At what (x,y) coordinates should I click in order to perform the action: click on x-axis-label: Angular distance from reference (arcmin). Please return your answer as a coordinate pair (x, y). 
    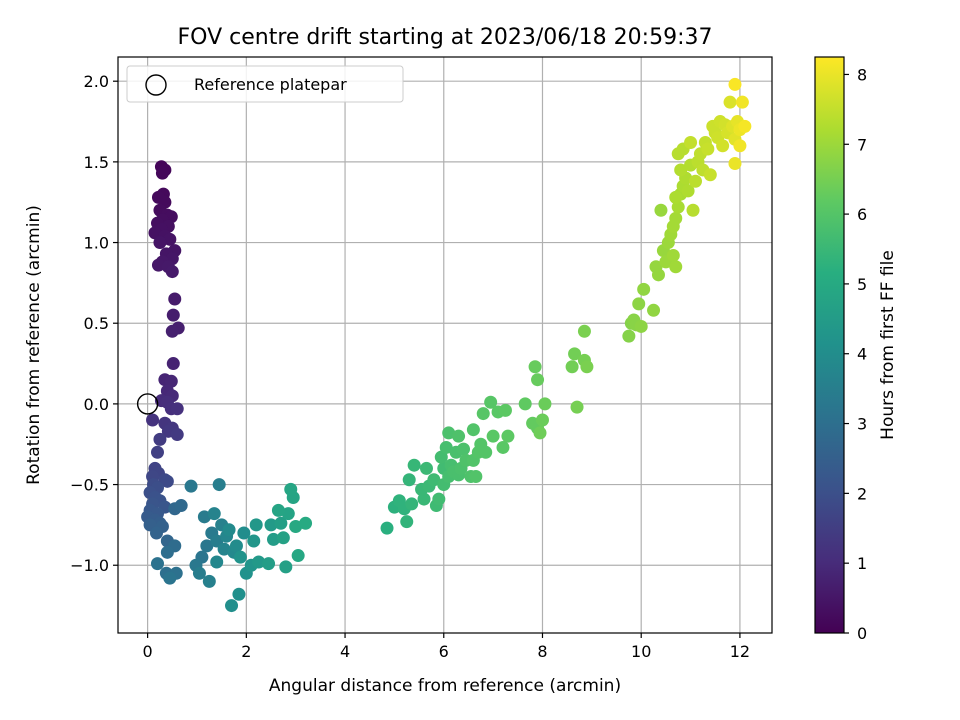
    Looking at the image, I should click on (445, 686).